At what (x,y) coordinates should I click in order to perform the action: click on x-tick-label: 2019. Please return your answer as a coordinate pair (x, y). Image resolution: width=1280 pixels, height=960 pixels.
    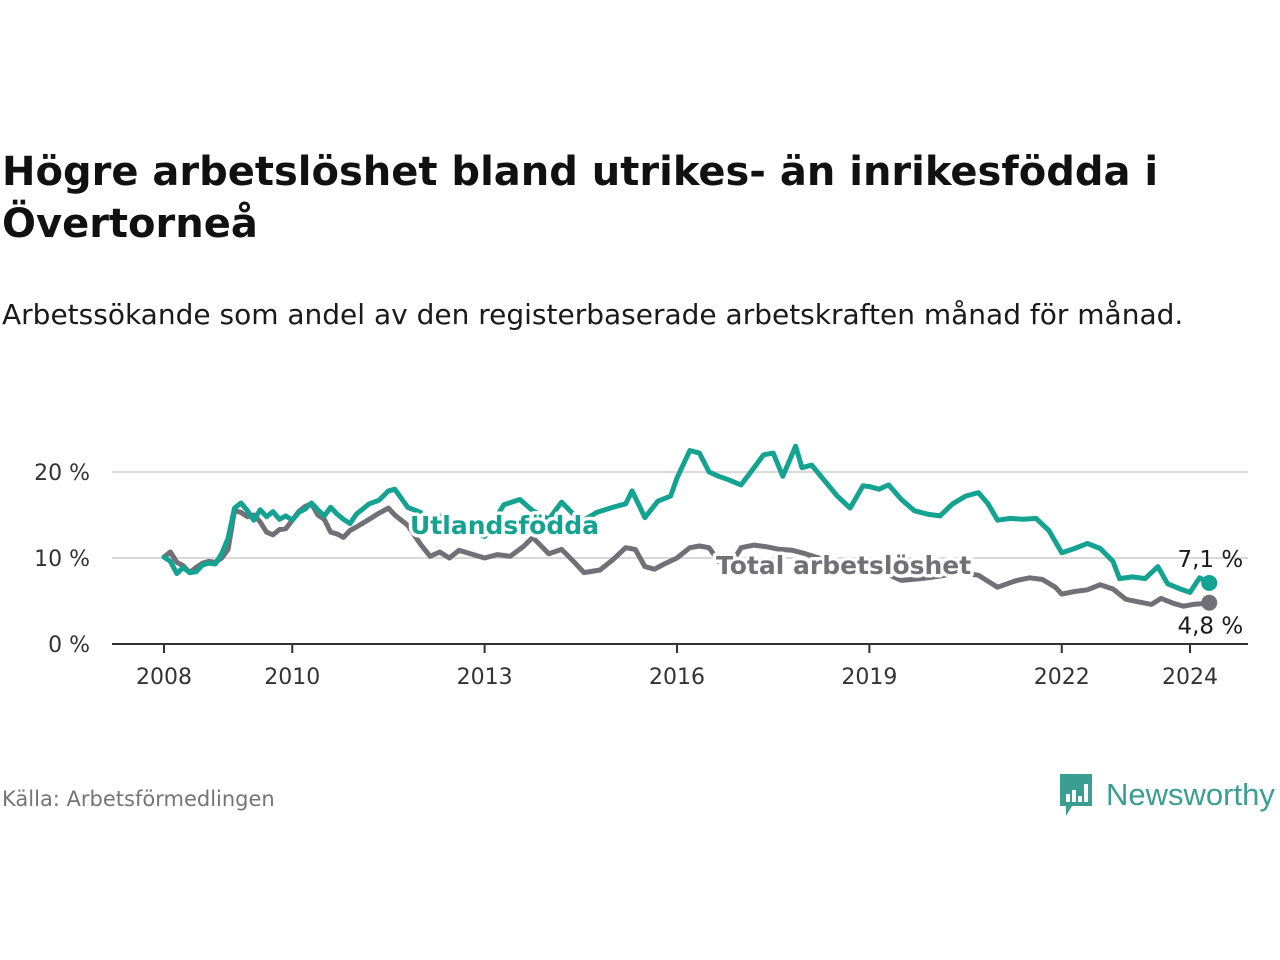
    Looking at the image, I should click on (869, 677).